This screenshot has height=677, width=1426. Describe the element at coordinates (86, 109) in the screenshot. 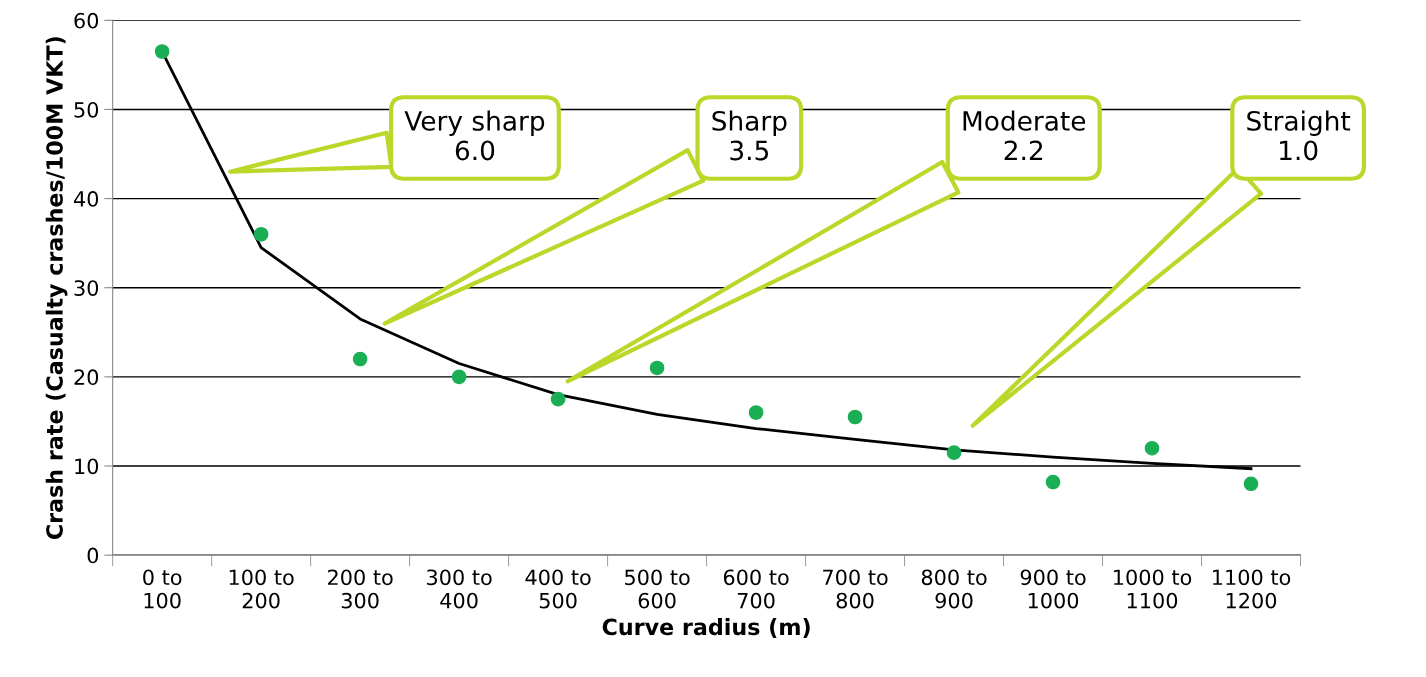

I see `y-tick-label: 50` at that location.